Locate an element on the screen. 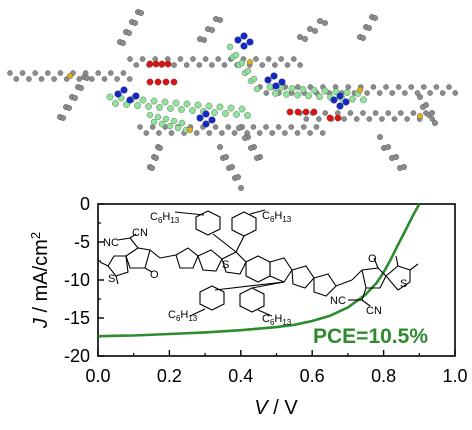  cyclopenta-right-ring is located at coordinates (281, 270).